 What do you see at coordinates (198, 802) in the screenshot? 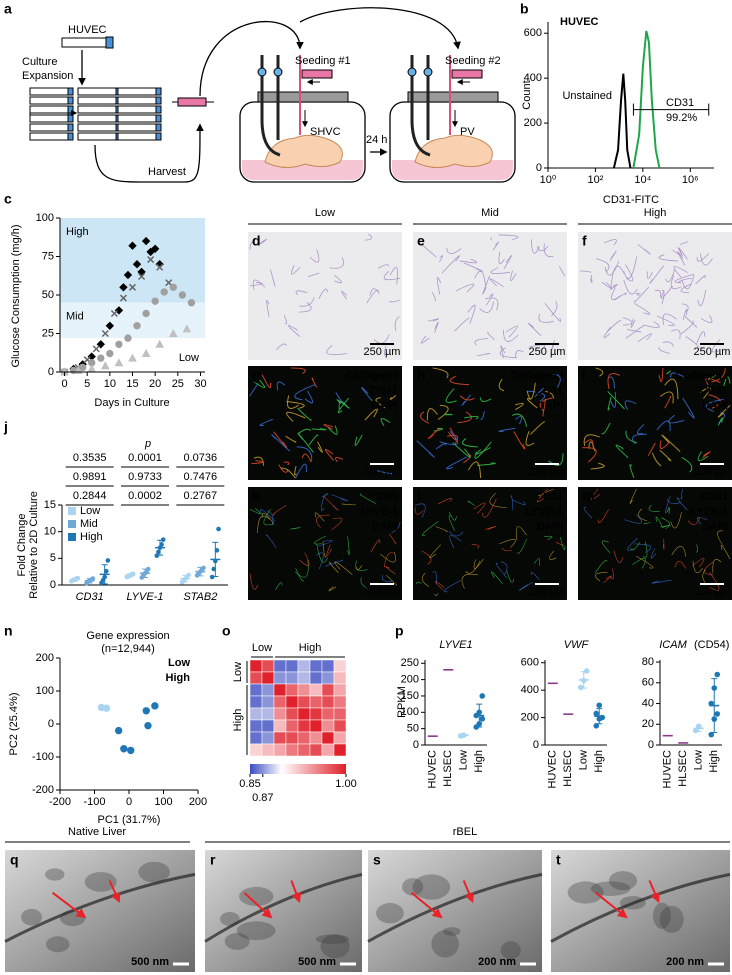
I see `x-tick-label: 200` at bounding box center [198, 802].